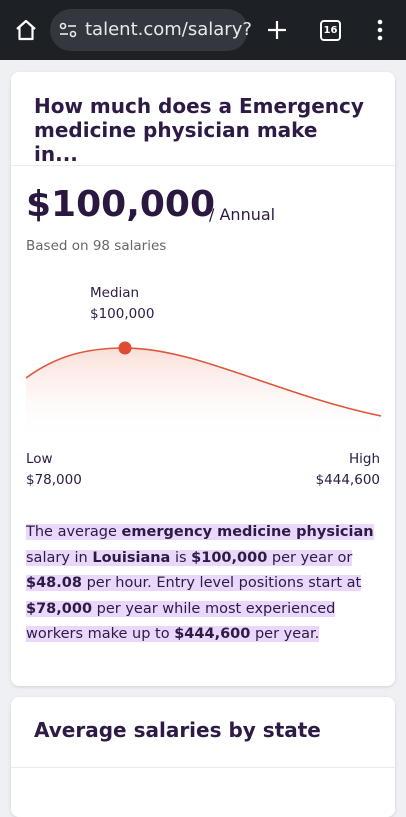  I want to click on high-value: $444,600, so click(347, 480).